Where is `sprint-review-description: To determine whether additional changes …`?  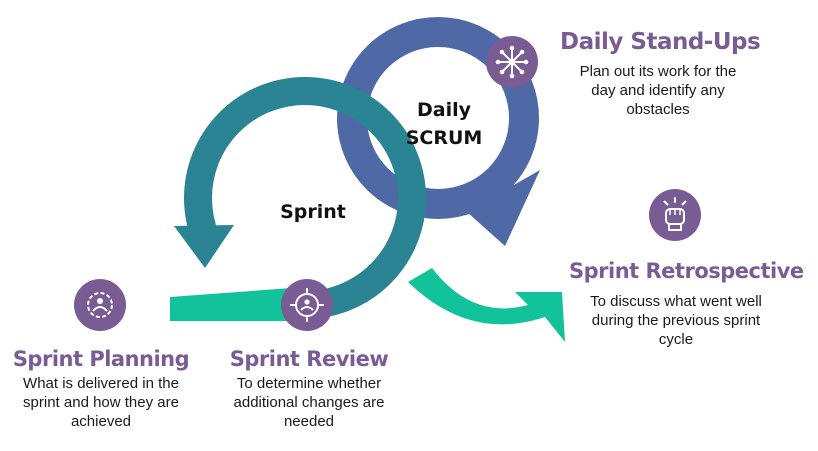 sprint-review-description: To determine whether additional changes … is located at coordinates (309, 402).